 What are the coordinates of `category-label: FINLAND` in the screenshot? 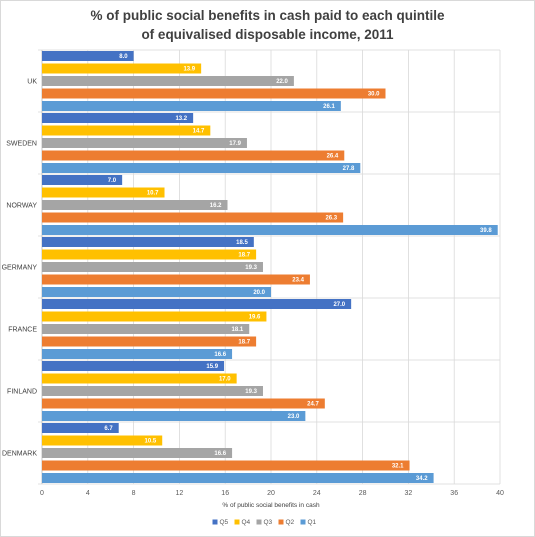 It's located at (22, 392).